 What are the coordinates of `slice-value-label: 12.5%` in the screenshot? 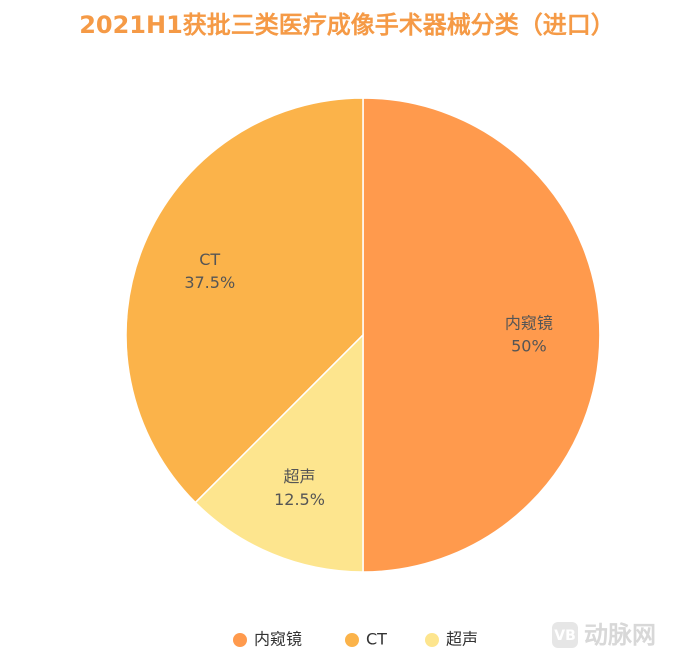 It's located at (299, 499).